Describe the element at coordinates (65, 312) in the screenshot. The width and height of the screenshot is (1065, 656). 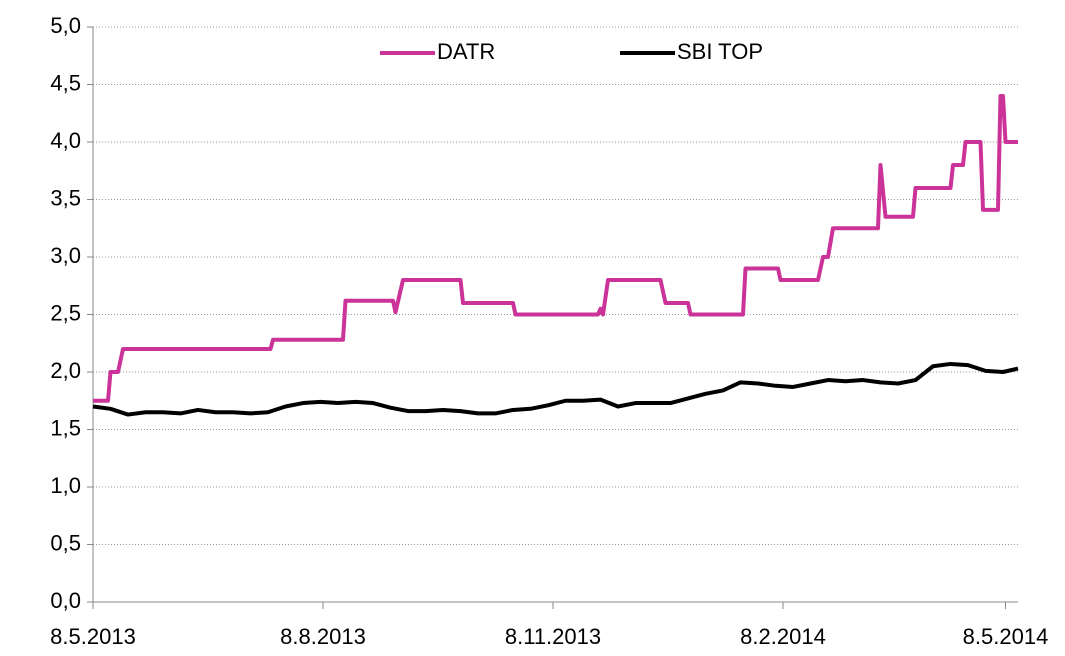
I see `y-tick-label: 2,5` at that location.